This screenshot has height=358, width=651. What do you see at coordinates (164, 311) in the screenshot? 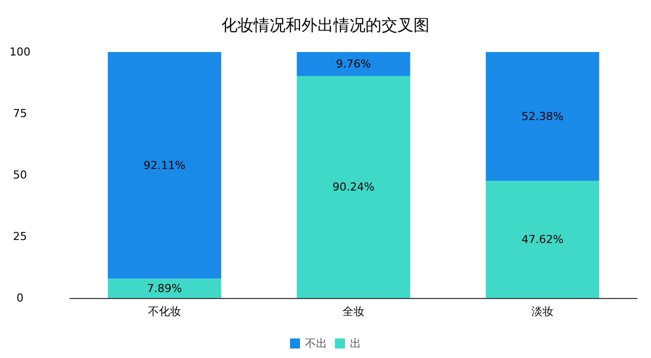
I see `x-tick-label: 不化妆` at bounding box center [164, 311].